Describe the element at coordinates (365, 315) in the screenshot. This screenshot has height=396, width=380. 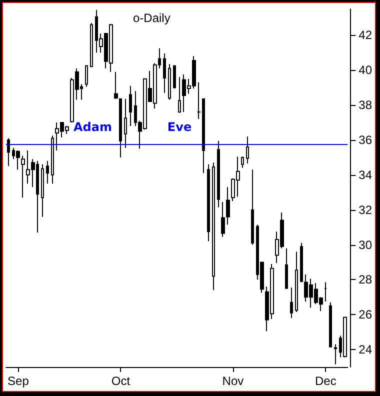
I see `y-tick-label: 26` at that location.